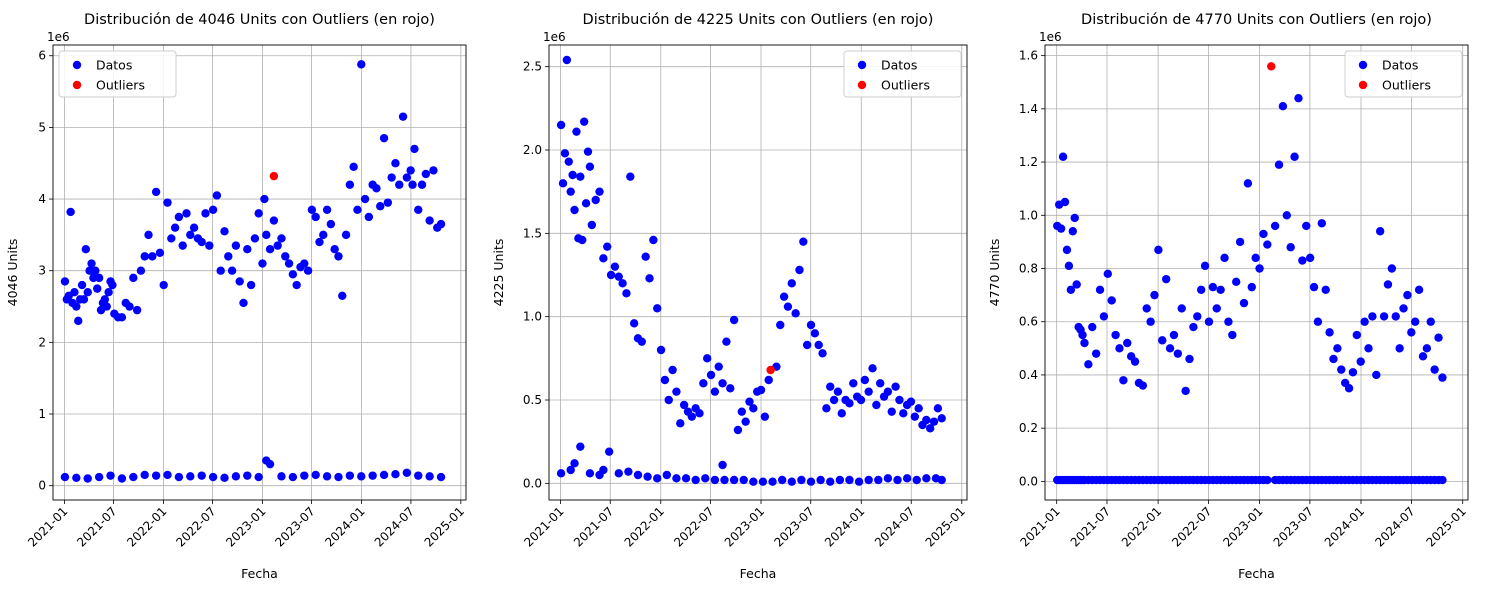 Image resolution: width=1489 pixels, height=594 pixels. Describe the element at coordinates (1141, 526) in the screenshot. I see `x-tick-label: 2022-01` at that location.